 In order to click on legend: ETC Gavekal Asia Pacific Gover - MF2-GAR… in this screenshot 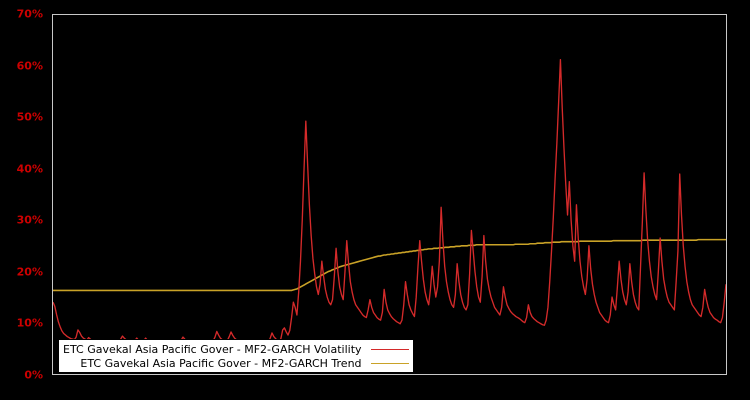, I will do `click(236, 356)`.